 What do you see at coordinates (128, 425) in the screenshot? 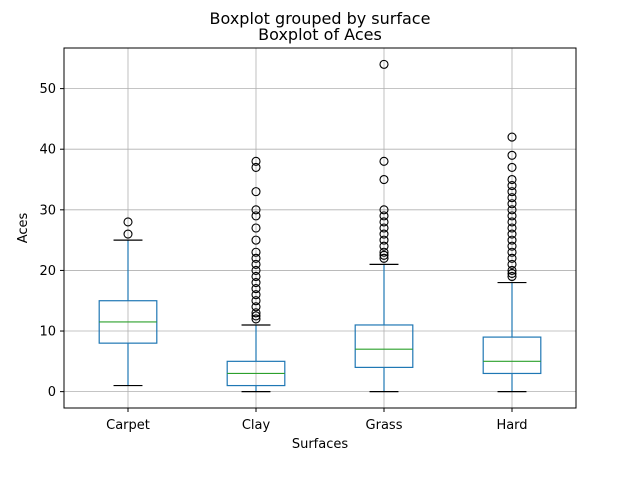
I see `x-tick-label: Carpet` at bounding box center [128, 425].